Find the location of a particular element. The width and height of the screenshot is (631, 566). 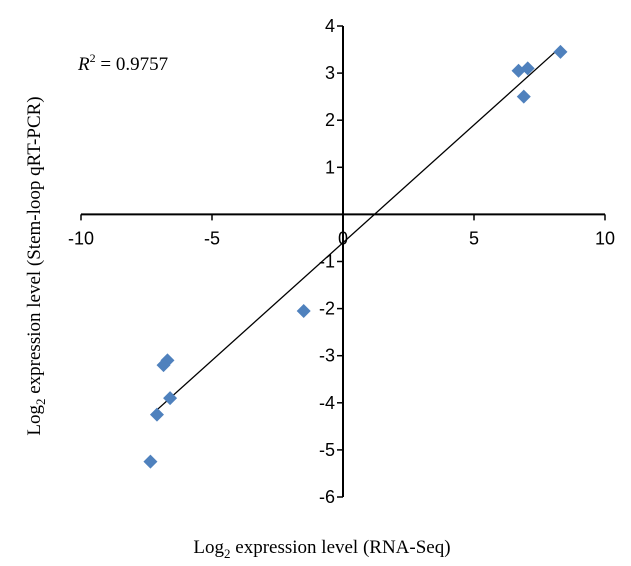

y-tick-label: -3 is located at coordinates (327, 356).